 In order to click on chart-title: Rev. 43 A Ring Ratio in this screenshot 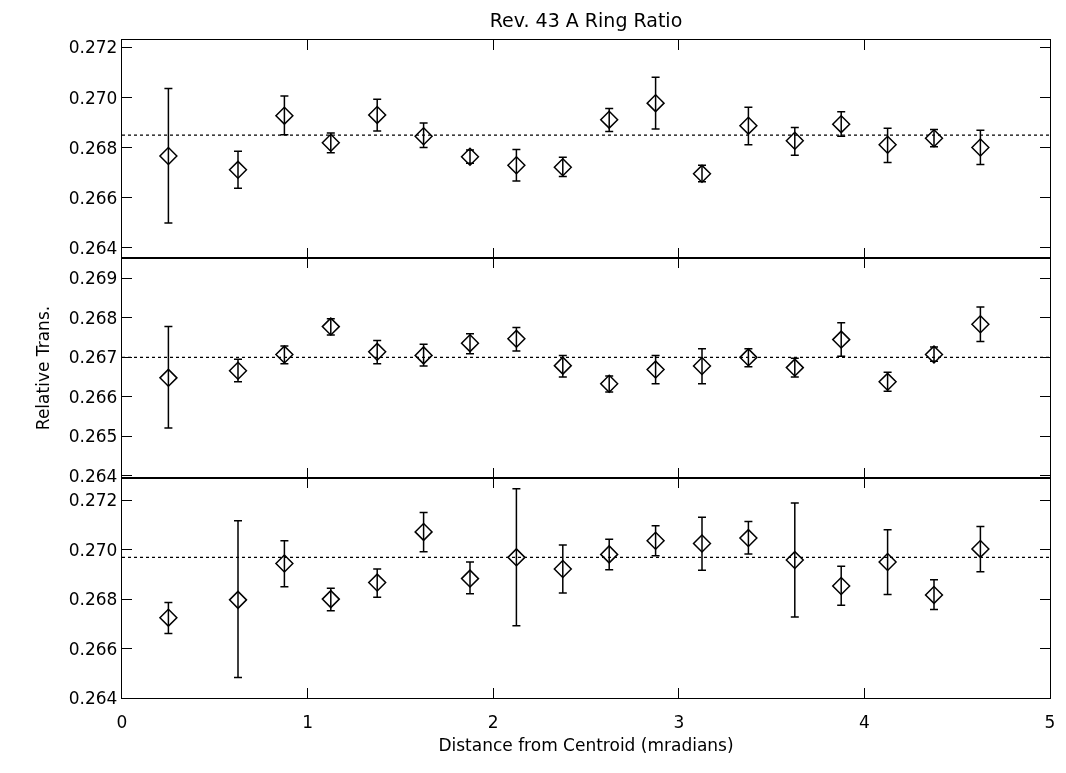, I will do `click(586, 19)`.